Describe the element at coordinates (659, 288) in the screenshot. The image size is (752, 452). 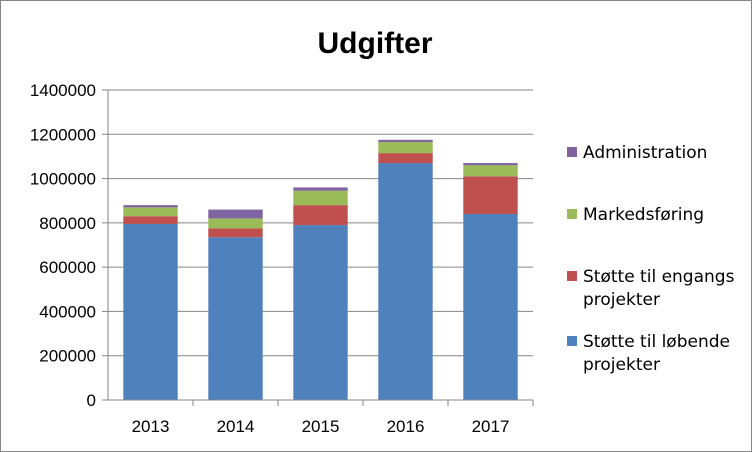
I see `legend-label: Støtte til engangs projekter` at that location.